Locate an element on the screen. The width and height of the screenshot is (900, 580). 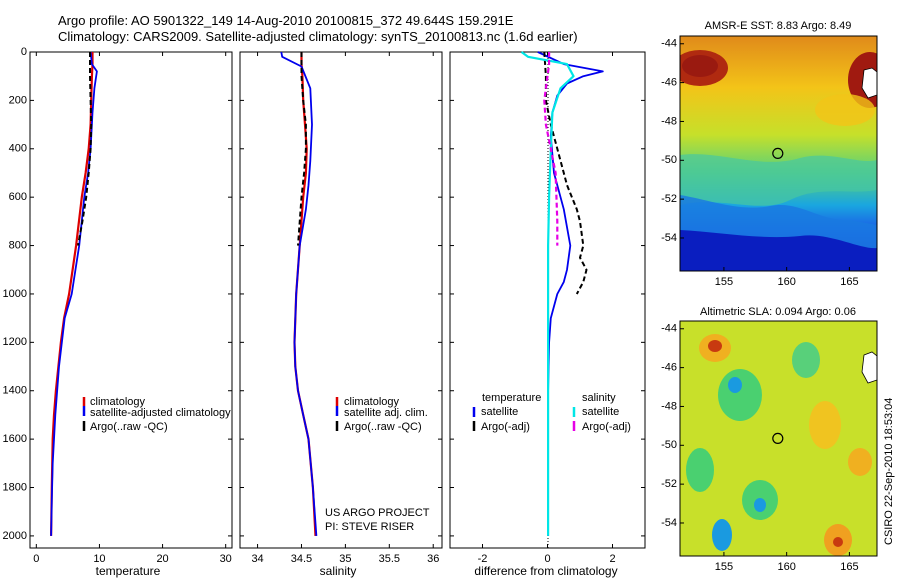
legend-label-temp-satellite: satellite is located at coordinates (499, 412).